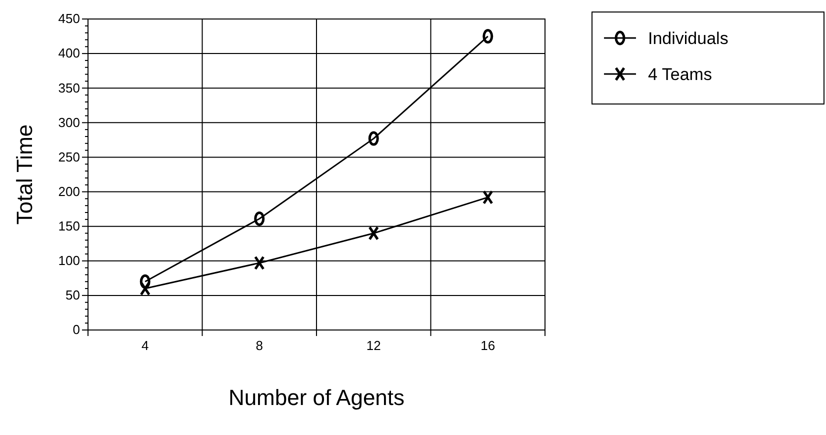  Describe the element at coordinates (259, 345) in the screenshot. I see `x-tick-label: 8` at that location.